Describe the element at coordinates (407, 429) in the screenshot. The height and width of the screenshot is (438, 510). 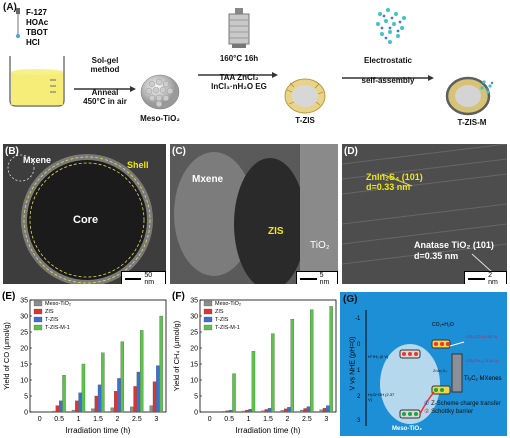
I see `meso-label: Meso-TiO₂` at that location.